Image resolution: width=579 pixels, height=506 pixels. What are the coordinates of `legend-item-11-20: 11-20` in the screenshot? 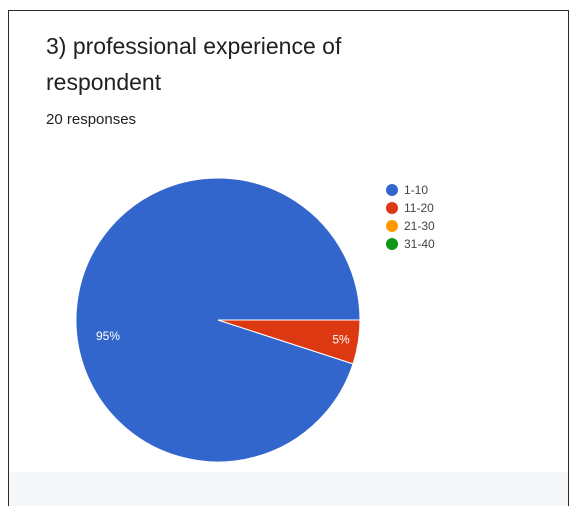 It's located at (410, 208).